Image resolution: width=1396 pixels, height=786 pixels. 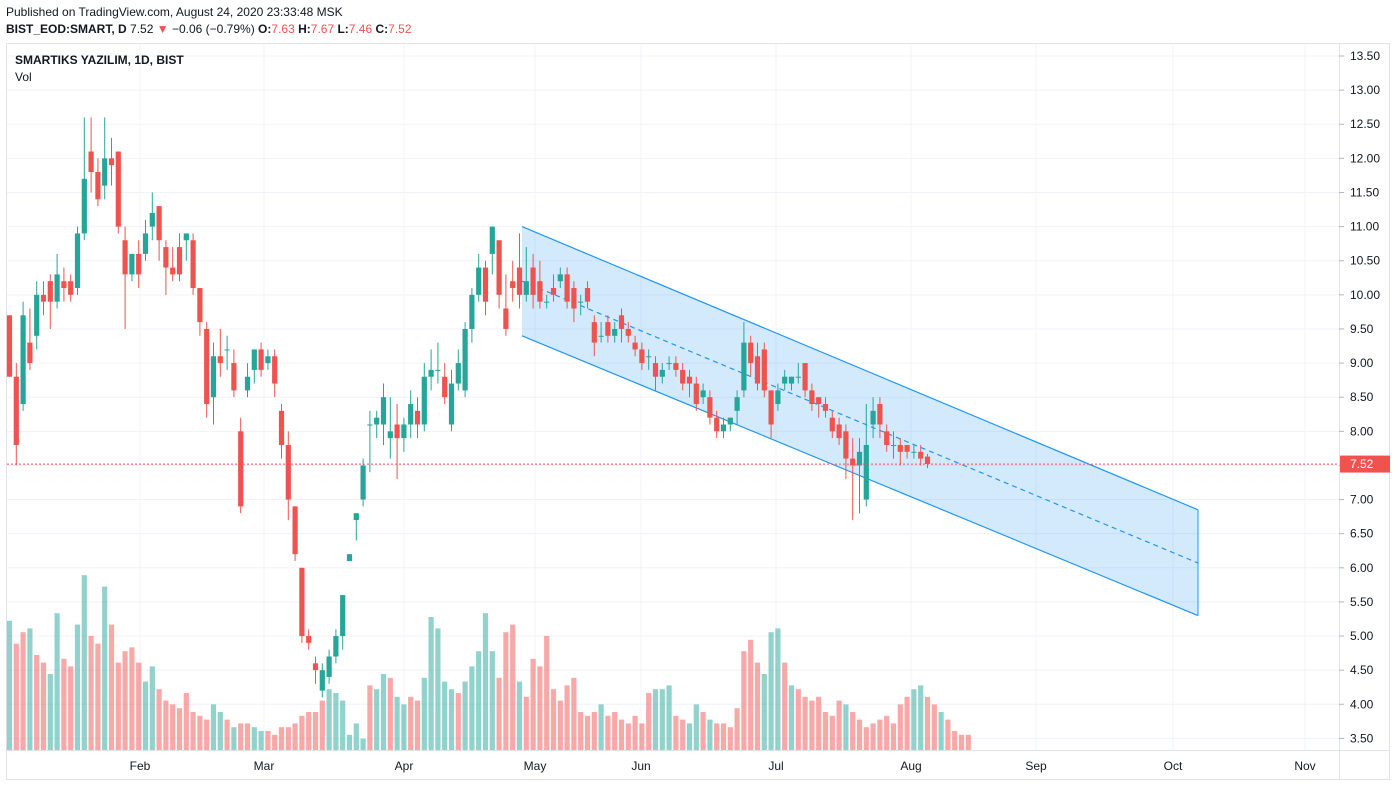 I want to click on time-tick-label: Mar, so click(x=264, y=766).